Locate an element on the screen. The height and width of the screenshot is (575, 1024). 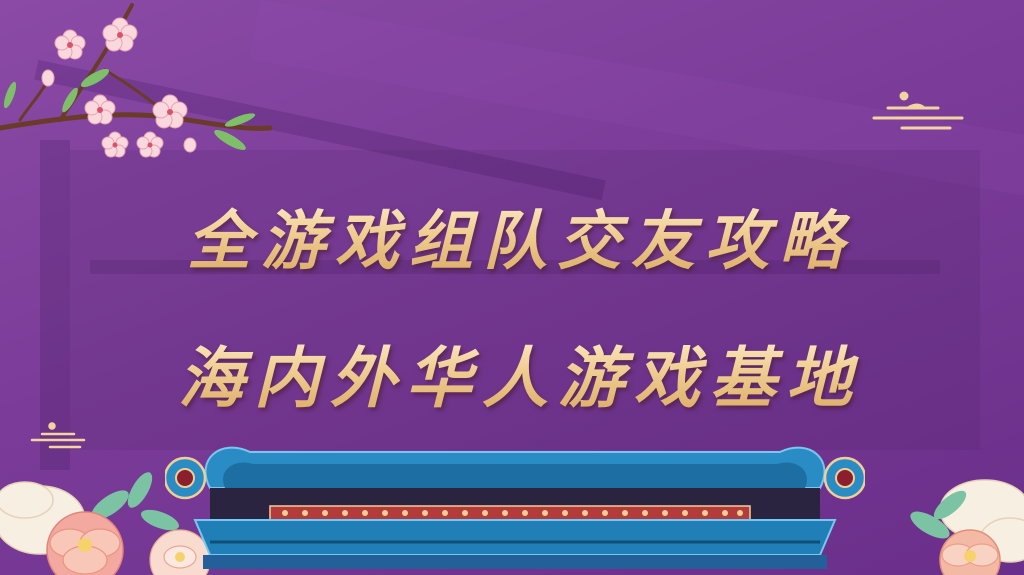
plum-blossom-branch-icon is located at coordinates (136, 80).